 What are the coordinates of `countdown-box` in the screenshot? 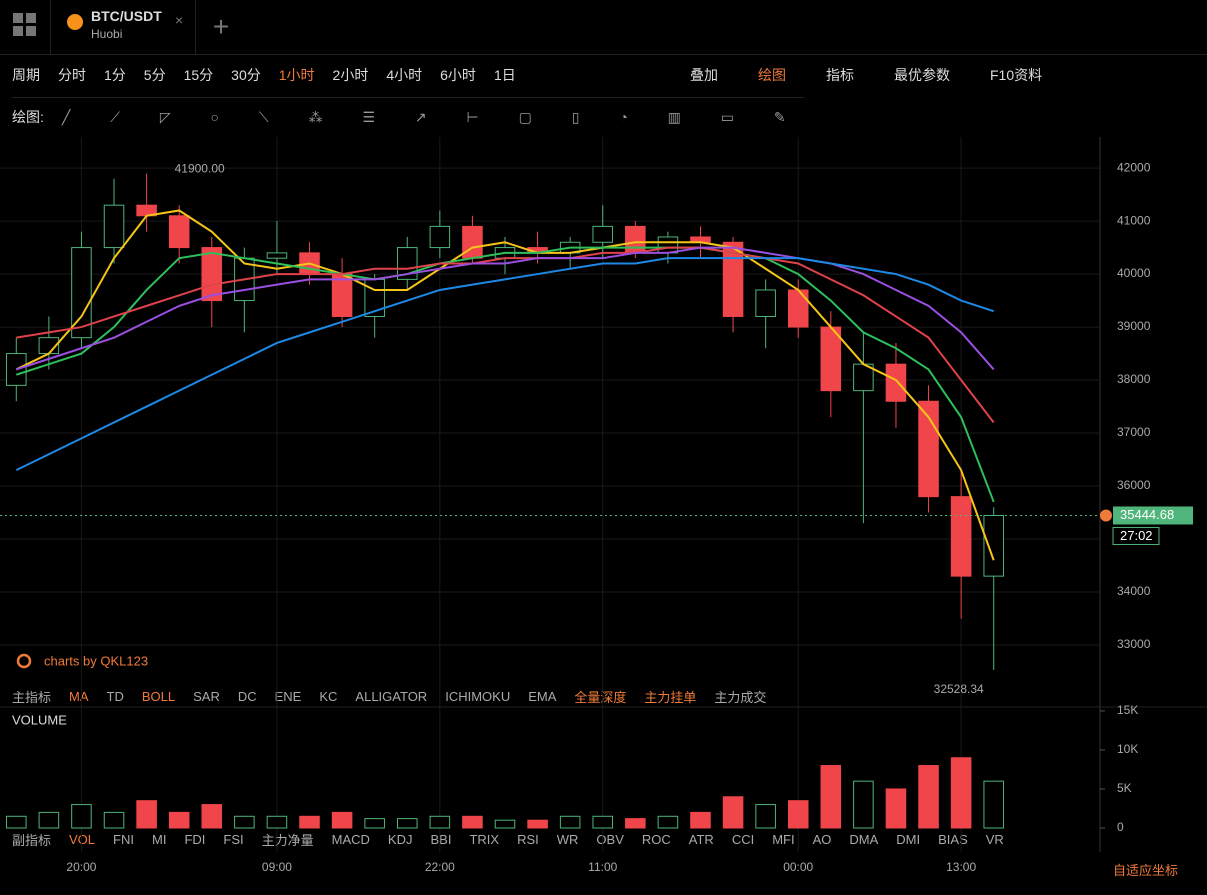 It's located at (1136, 535).